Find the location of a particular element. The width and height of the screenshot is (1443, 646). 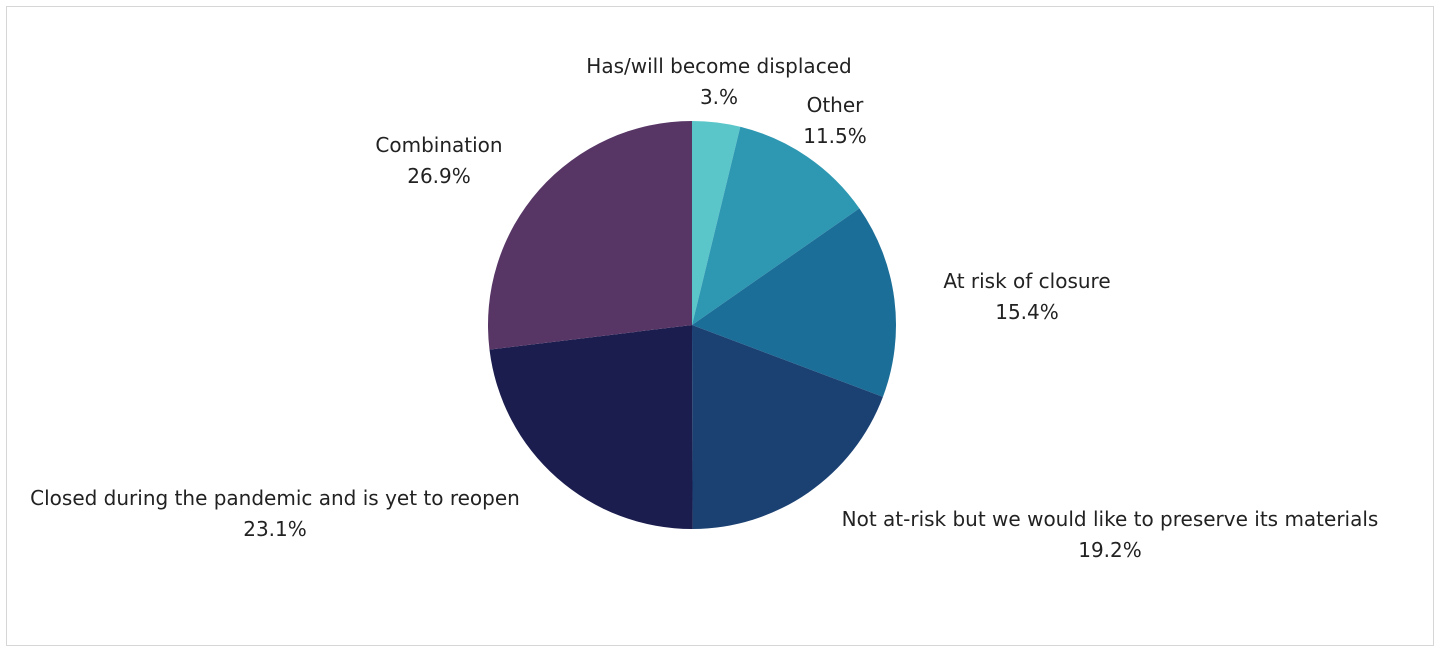

pie-slice-at-risk-of-closure is located at coordinates (794, 302).